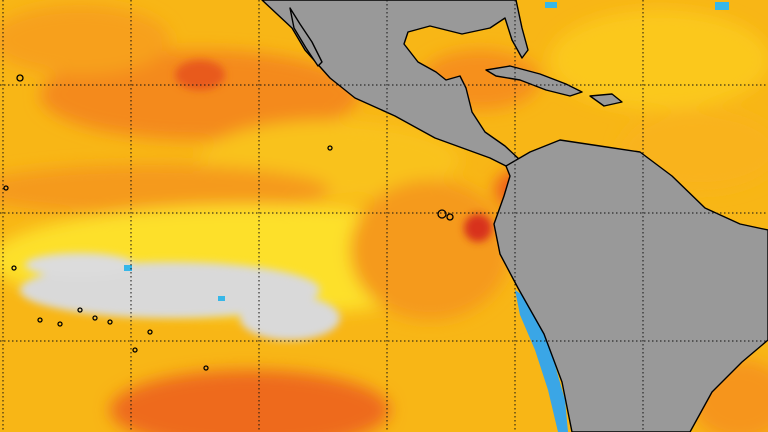 Image resolution: width=768 pixels, height=432 pixels. Describe the element at coordinates (659, 60) in the screenshot. I see `atlantic-mild` at that location.